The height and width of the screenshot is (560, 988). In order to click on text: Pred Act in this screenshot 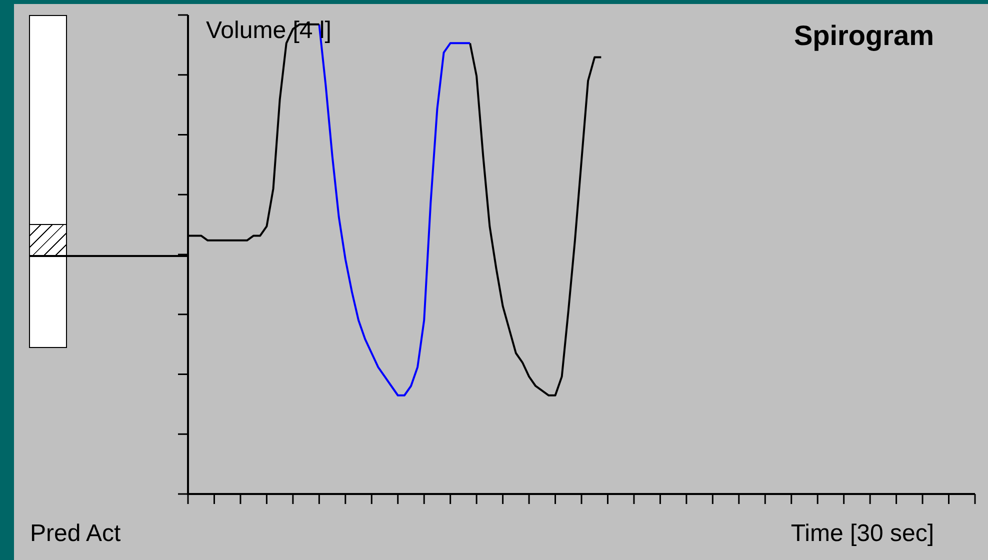, I will do `click(75, 534)`.